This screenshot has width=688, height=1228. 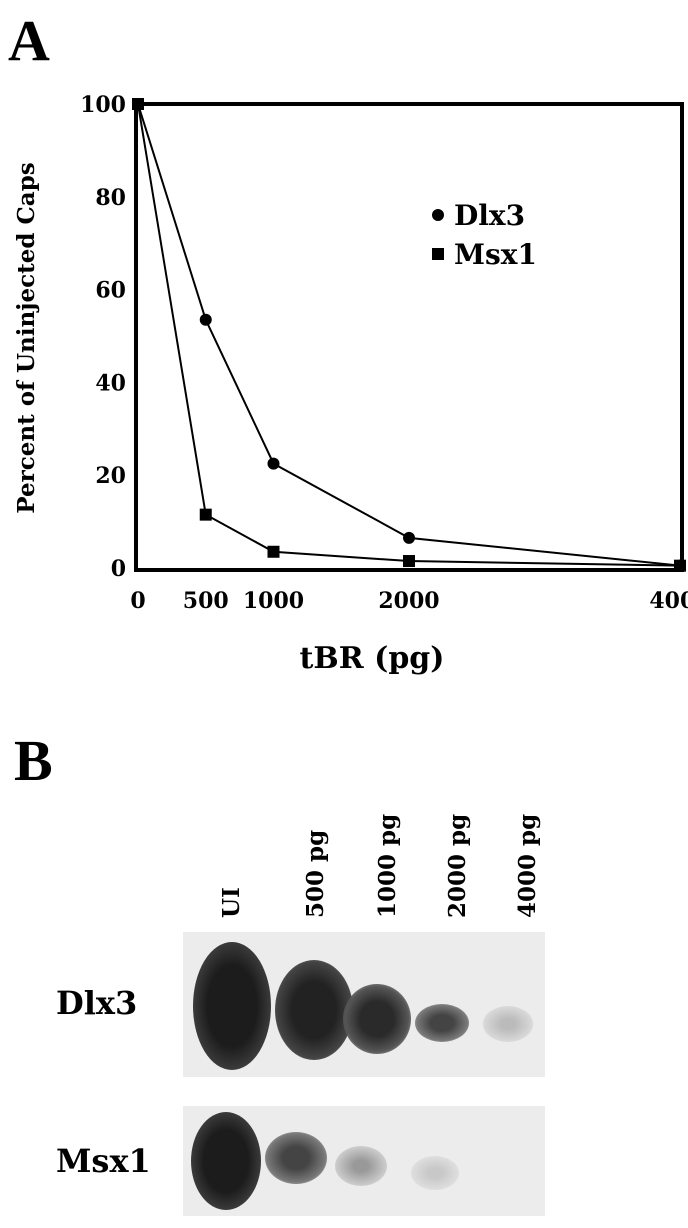 I want to click on y-tick-label: 20, so click(x=110, y=476).